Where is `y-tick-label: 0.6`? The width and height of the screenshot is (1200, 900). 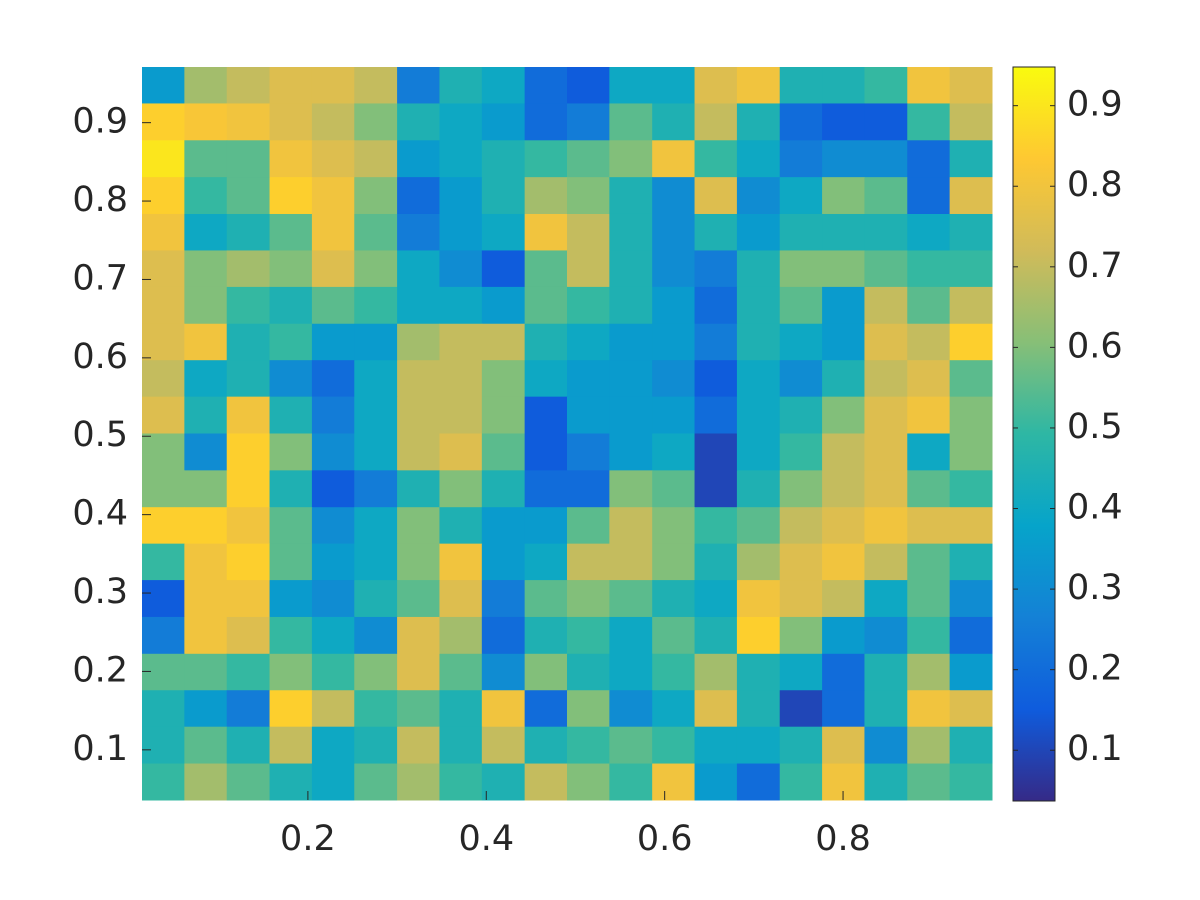 y-tick-label: 0.6 is located at coordinates (100, 357).